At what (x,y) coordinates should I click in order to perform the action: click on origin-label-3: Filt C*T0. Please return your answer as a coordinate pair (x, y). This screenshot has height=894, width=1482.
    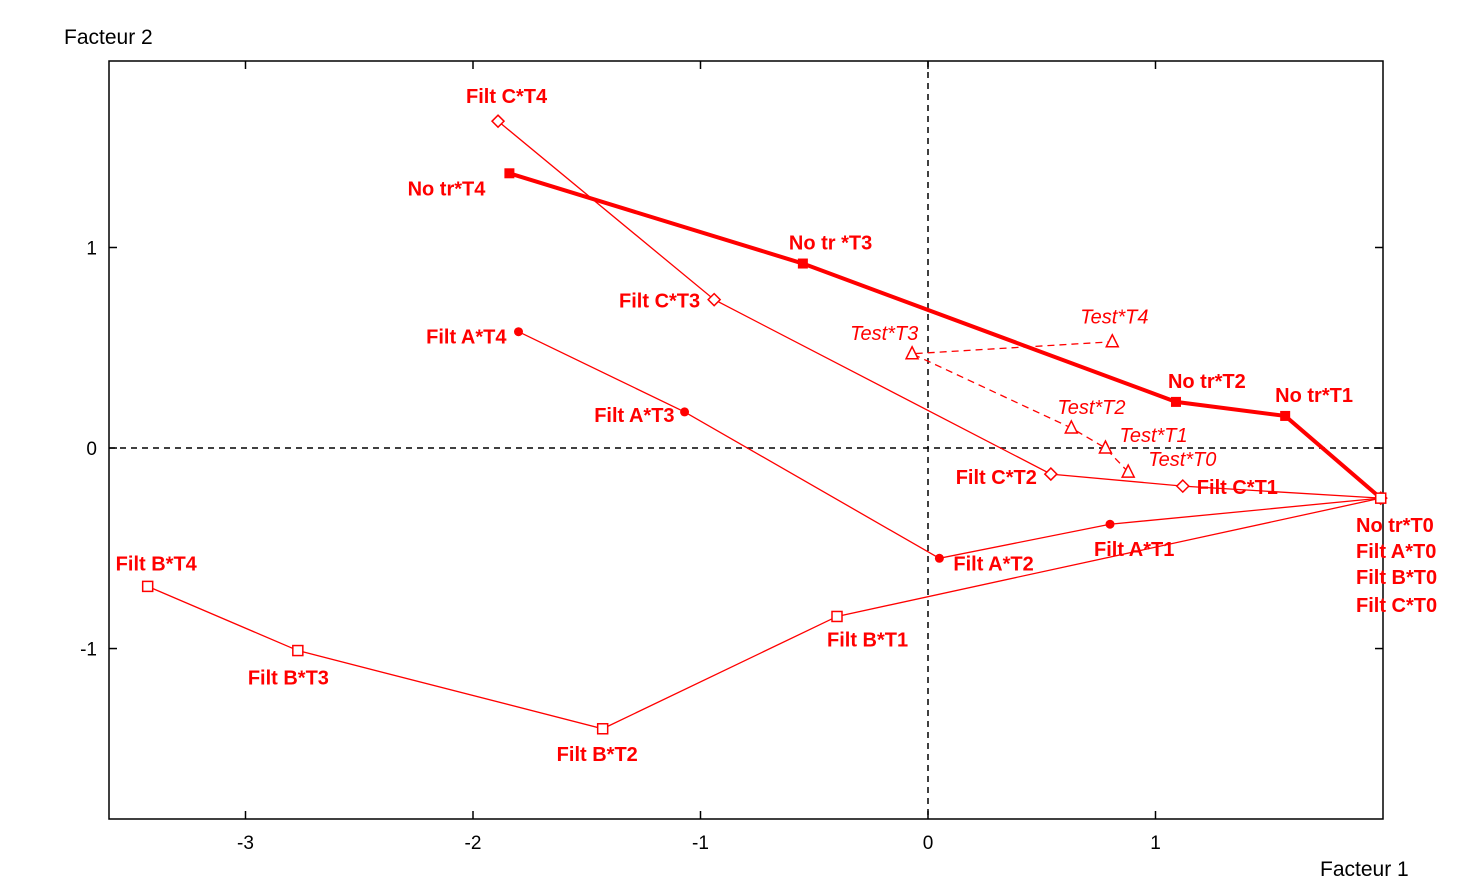
    Looking at the image, I should click on (1396, 606).